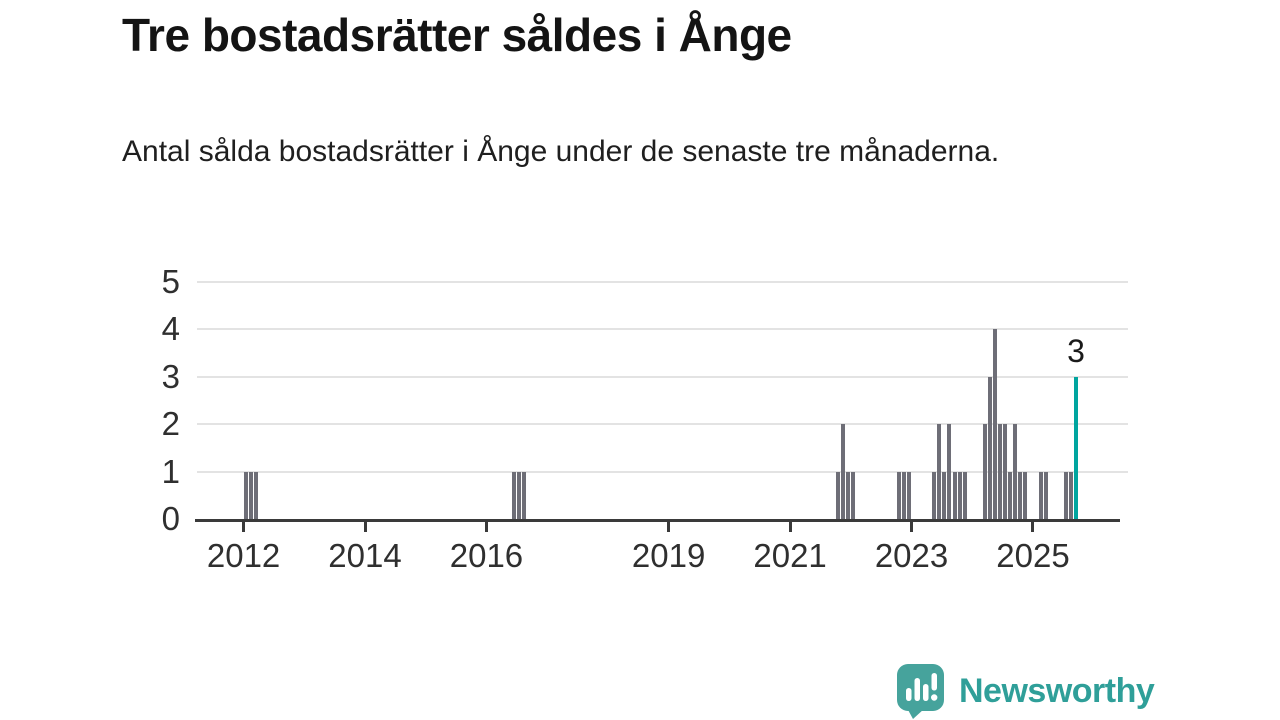 This screenshot has width=1280, height=720. I want to click on x-axis-label: 2014, so click(365, 555).